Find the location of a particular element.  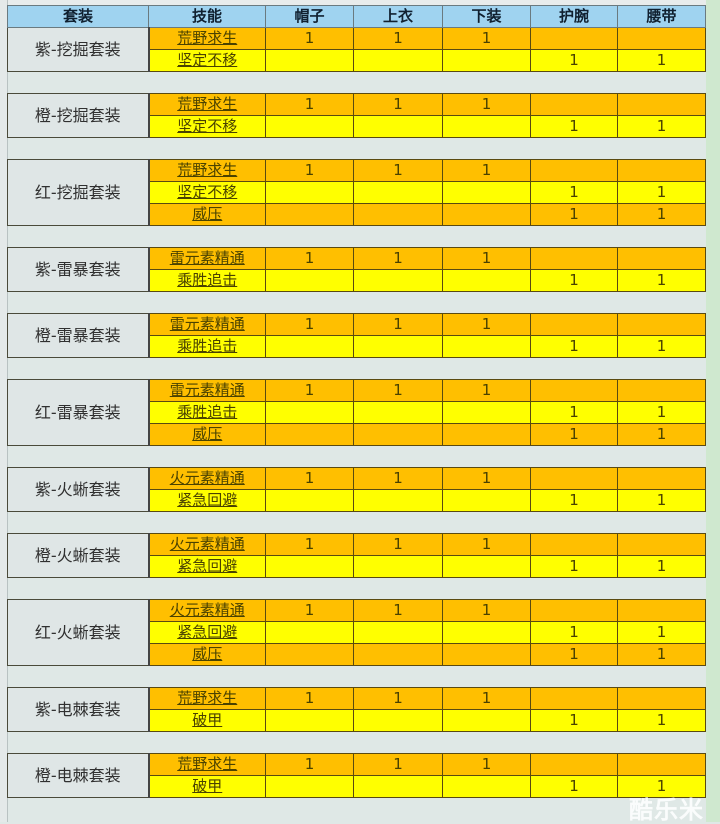

set-name-cell: 紫-电棘套装 is located at coordinates (78, 709).